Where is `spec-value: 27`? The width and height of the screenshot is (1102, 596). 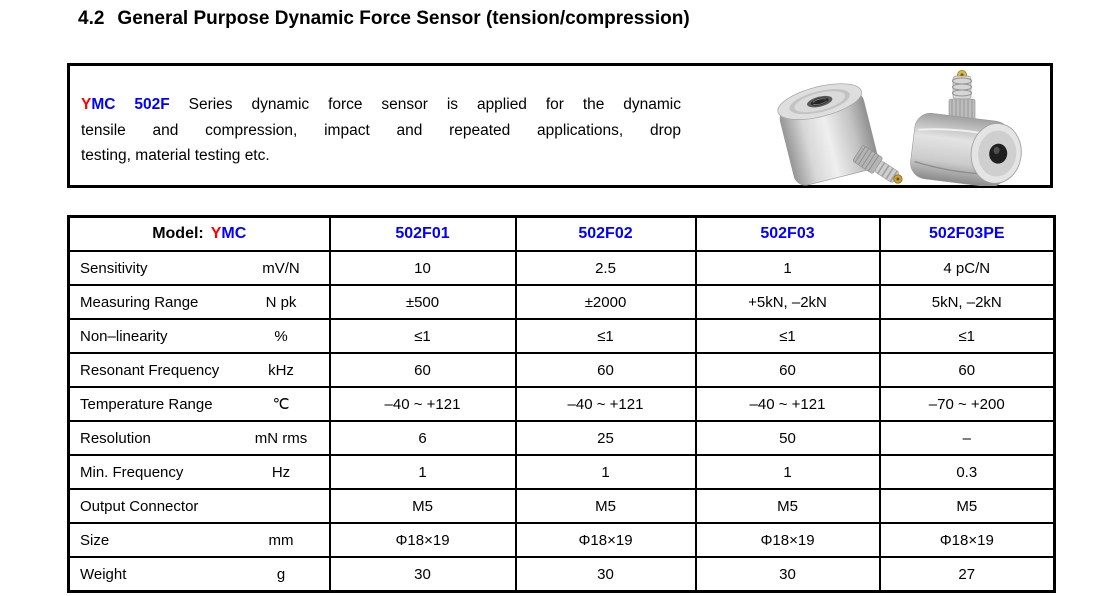 spec-value: 27 is located at coordinates (967, 574).